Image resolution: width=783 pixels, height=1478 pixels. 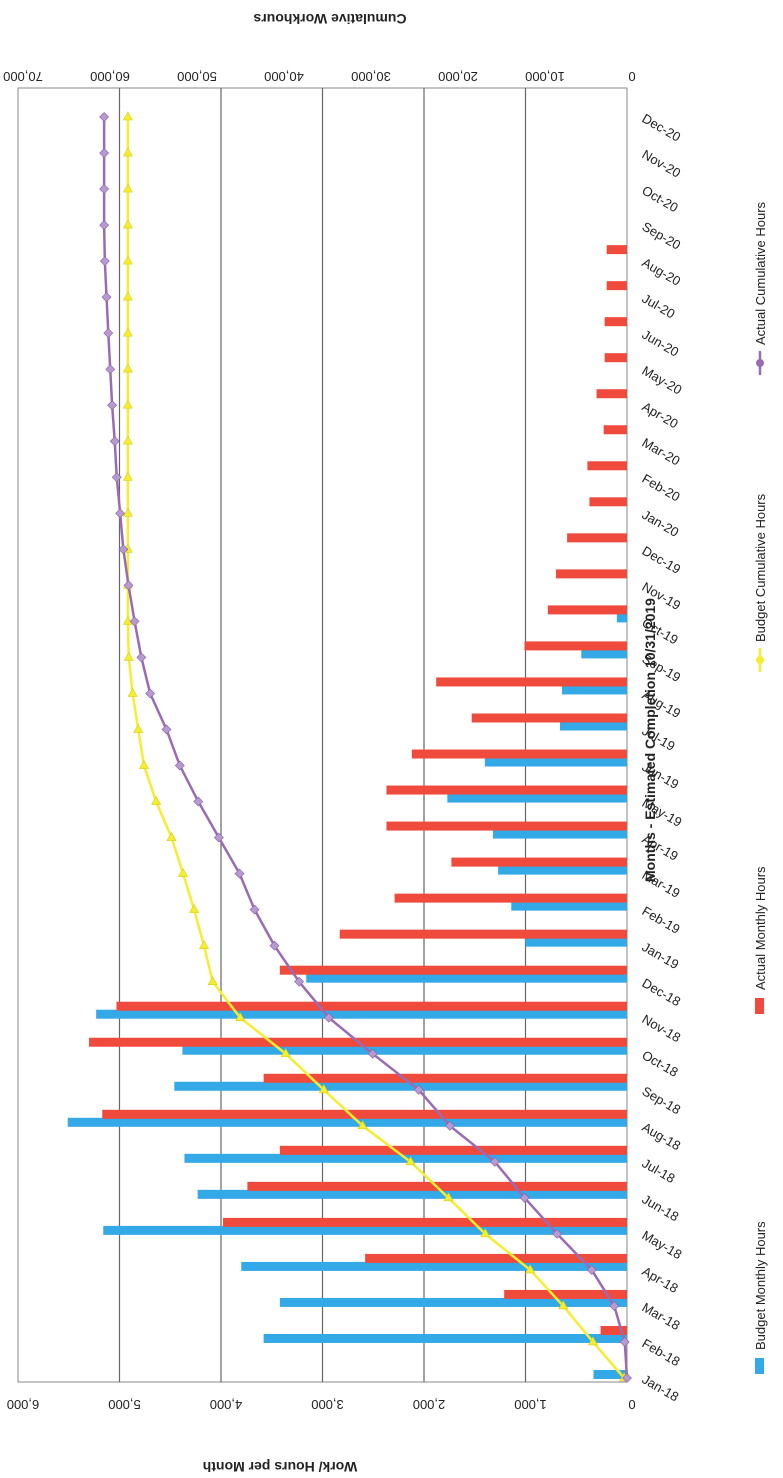 I want to click on y2-axis-title: Cumulative Workhours, so click(x=329, y=19).